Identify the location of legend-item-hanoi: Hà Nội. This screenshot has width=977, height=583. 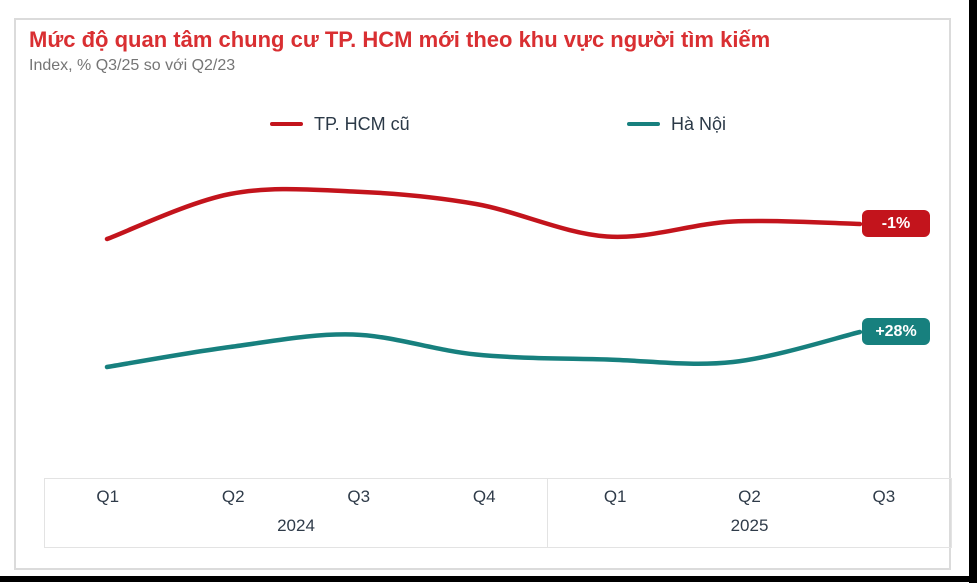
(676, 124).